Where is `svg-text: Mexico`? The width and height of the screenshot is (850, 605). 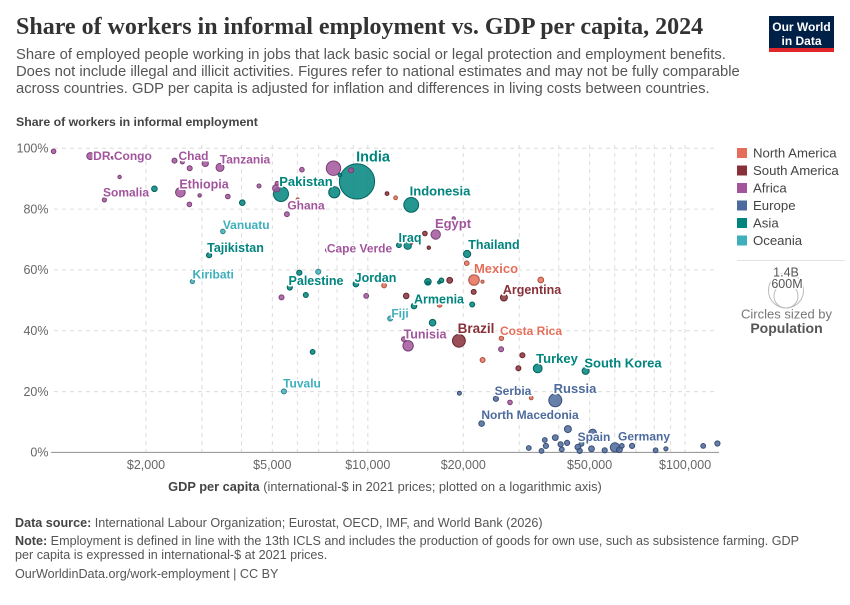
svg-text: Mexico is located at coordinates (496, 268).